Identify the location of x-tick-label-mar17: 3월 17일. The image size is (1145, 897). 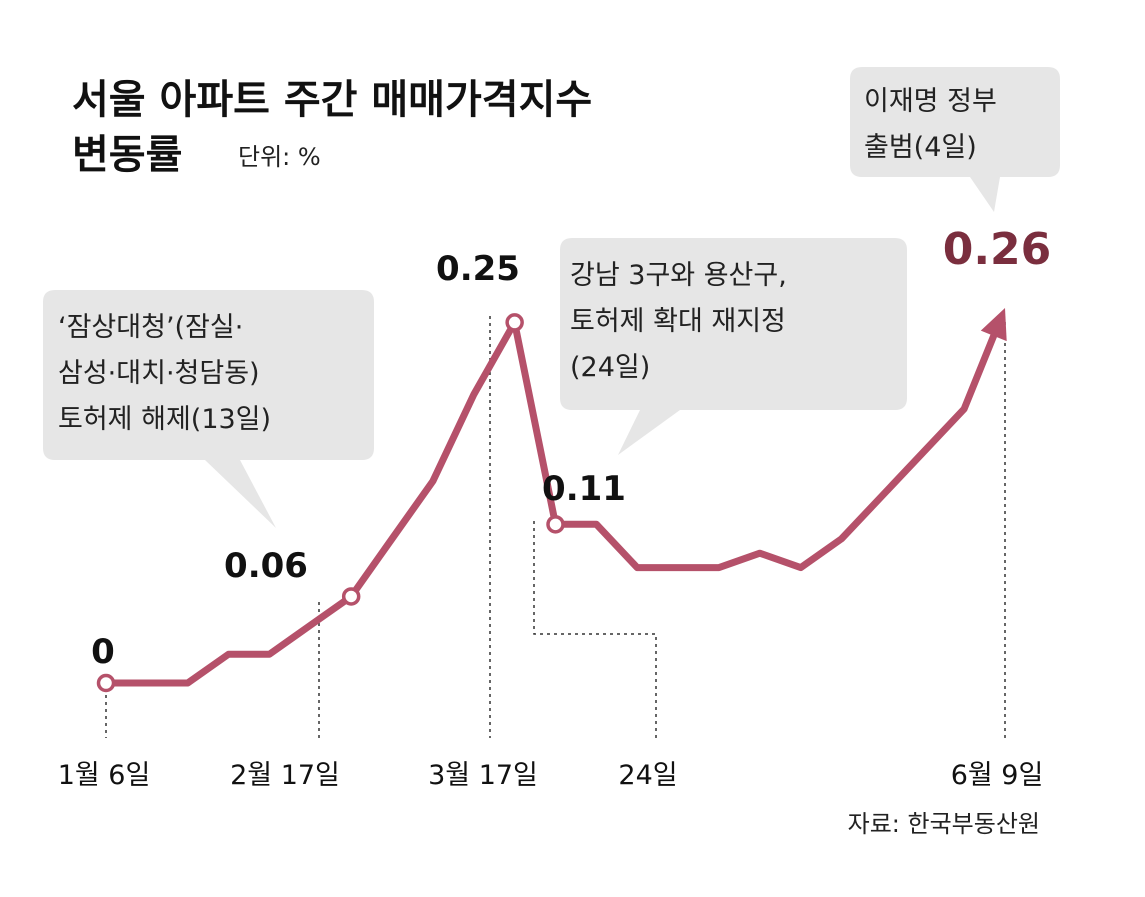
(483, 775).